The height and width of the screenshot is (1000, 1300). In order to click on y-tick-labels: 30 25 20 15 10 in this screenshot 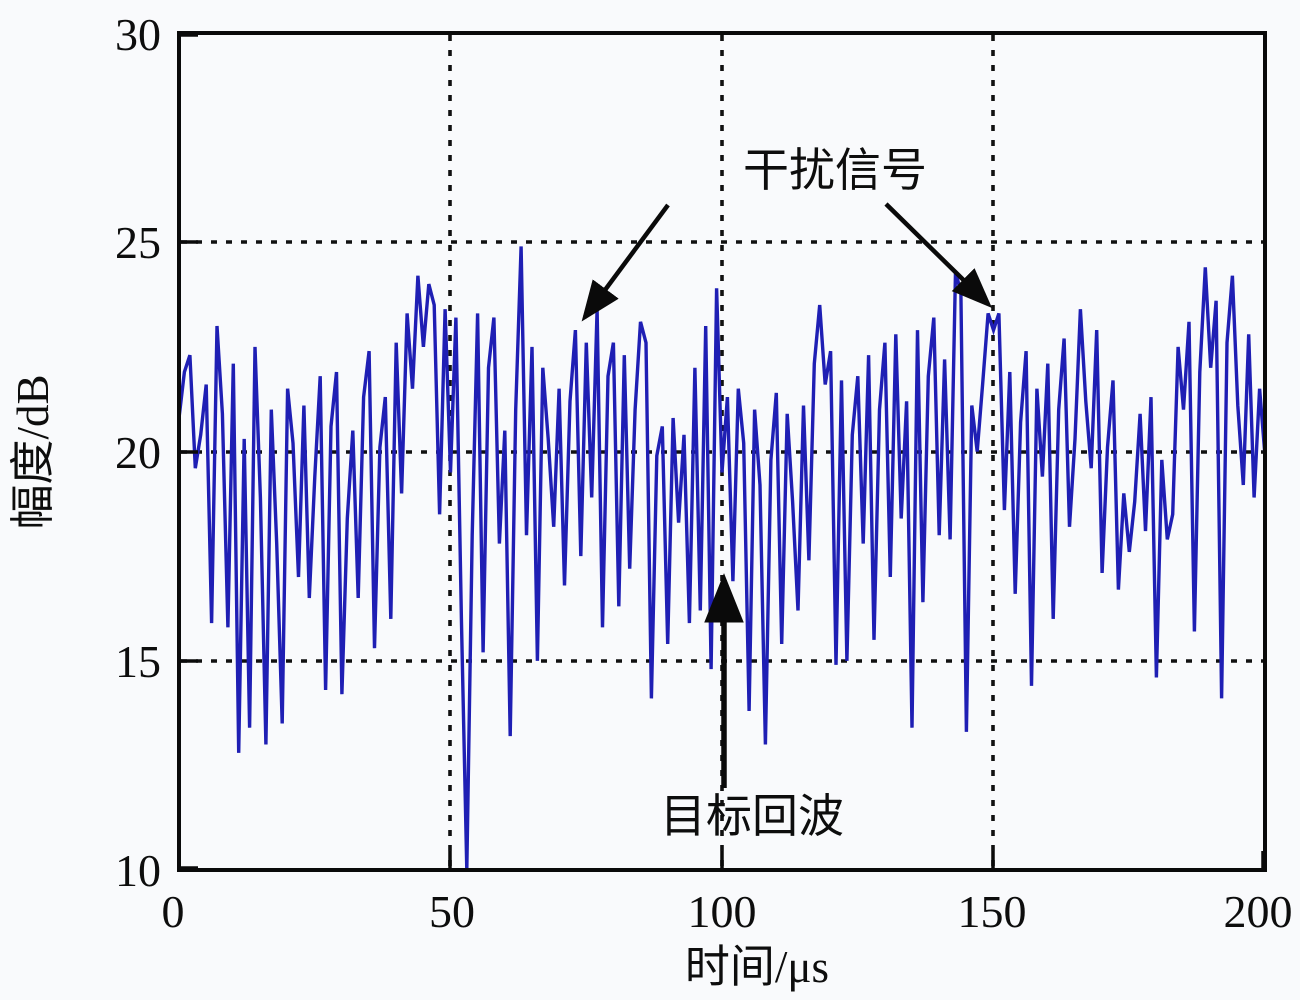, I will do `click(138, 452)`.